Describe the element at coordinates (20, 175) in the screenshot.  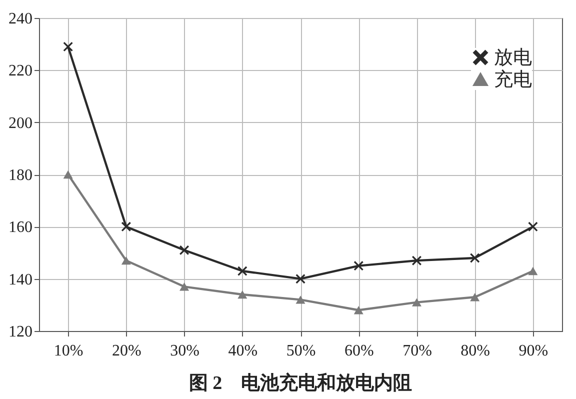
I see `y-tick-label: 180` at that location.